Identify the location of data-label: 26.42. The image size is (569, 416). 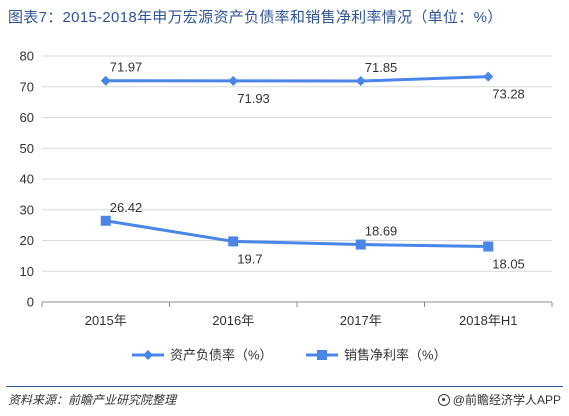
(126, 207).